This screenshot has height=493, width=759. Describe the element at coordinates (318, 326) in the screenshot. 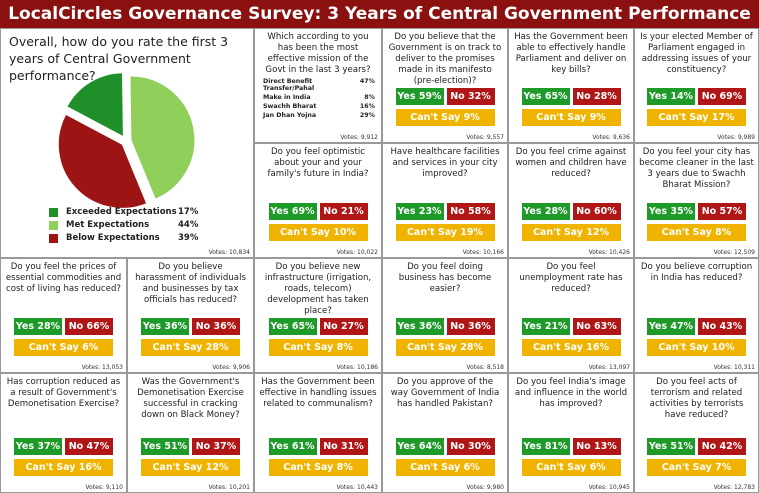

I see `answer-row: Yes 65% No 27%` at that location.